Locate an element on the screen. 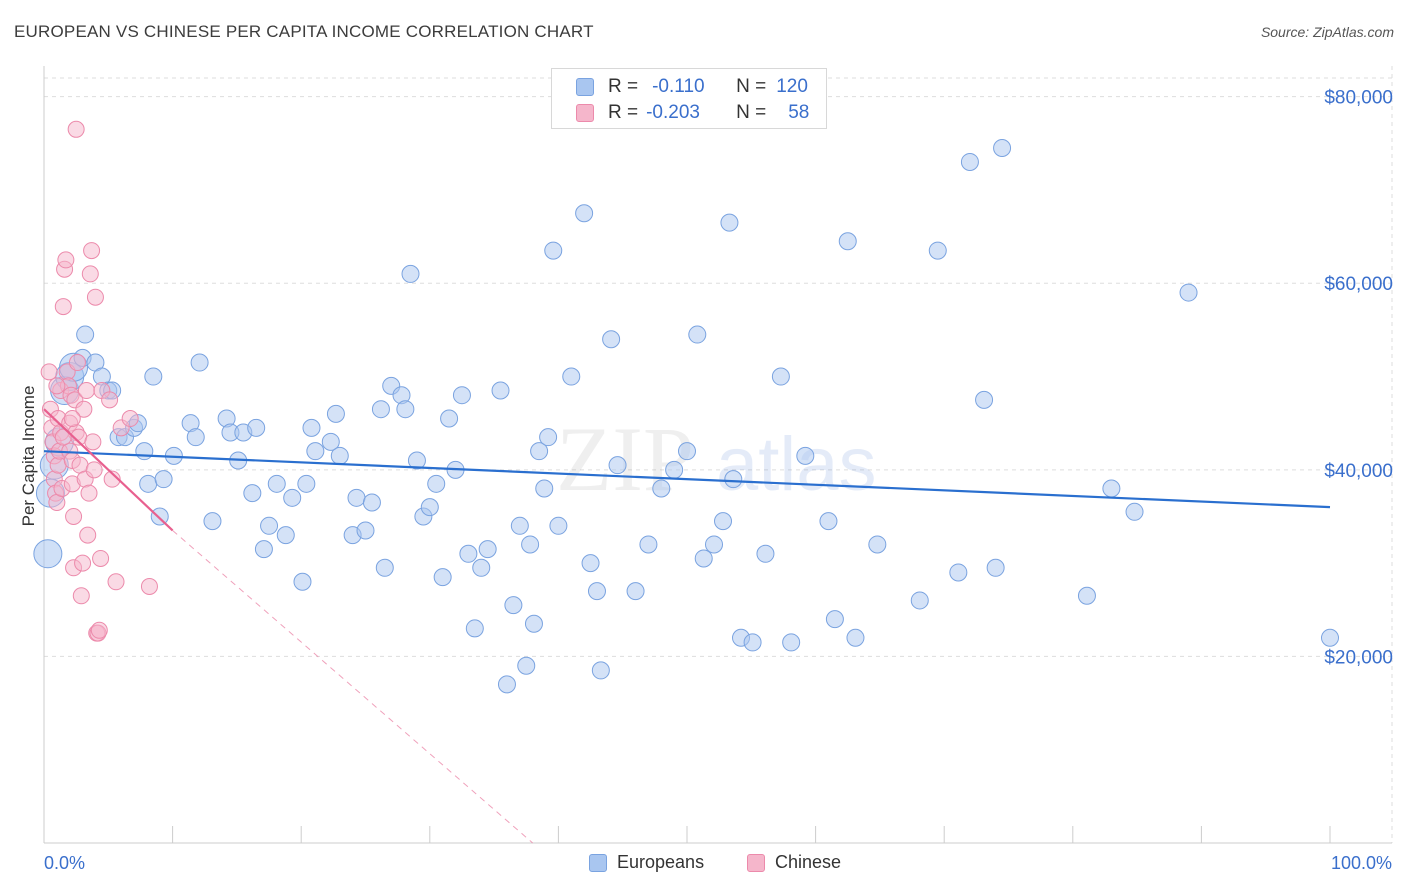  legend-row-europeans: R = -0.110 N = 120 is located at coordinates (692, 87).